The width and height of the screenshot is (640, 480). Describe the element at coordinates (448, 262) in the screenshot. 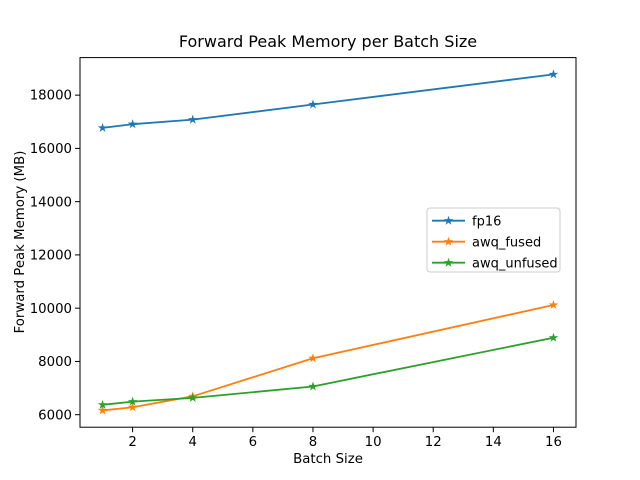

I see `legend-marker-awq_unfused` at that location.